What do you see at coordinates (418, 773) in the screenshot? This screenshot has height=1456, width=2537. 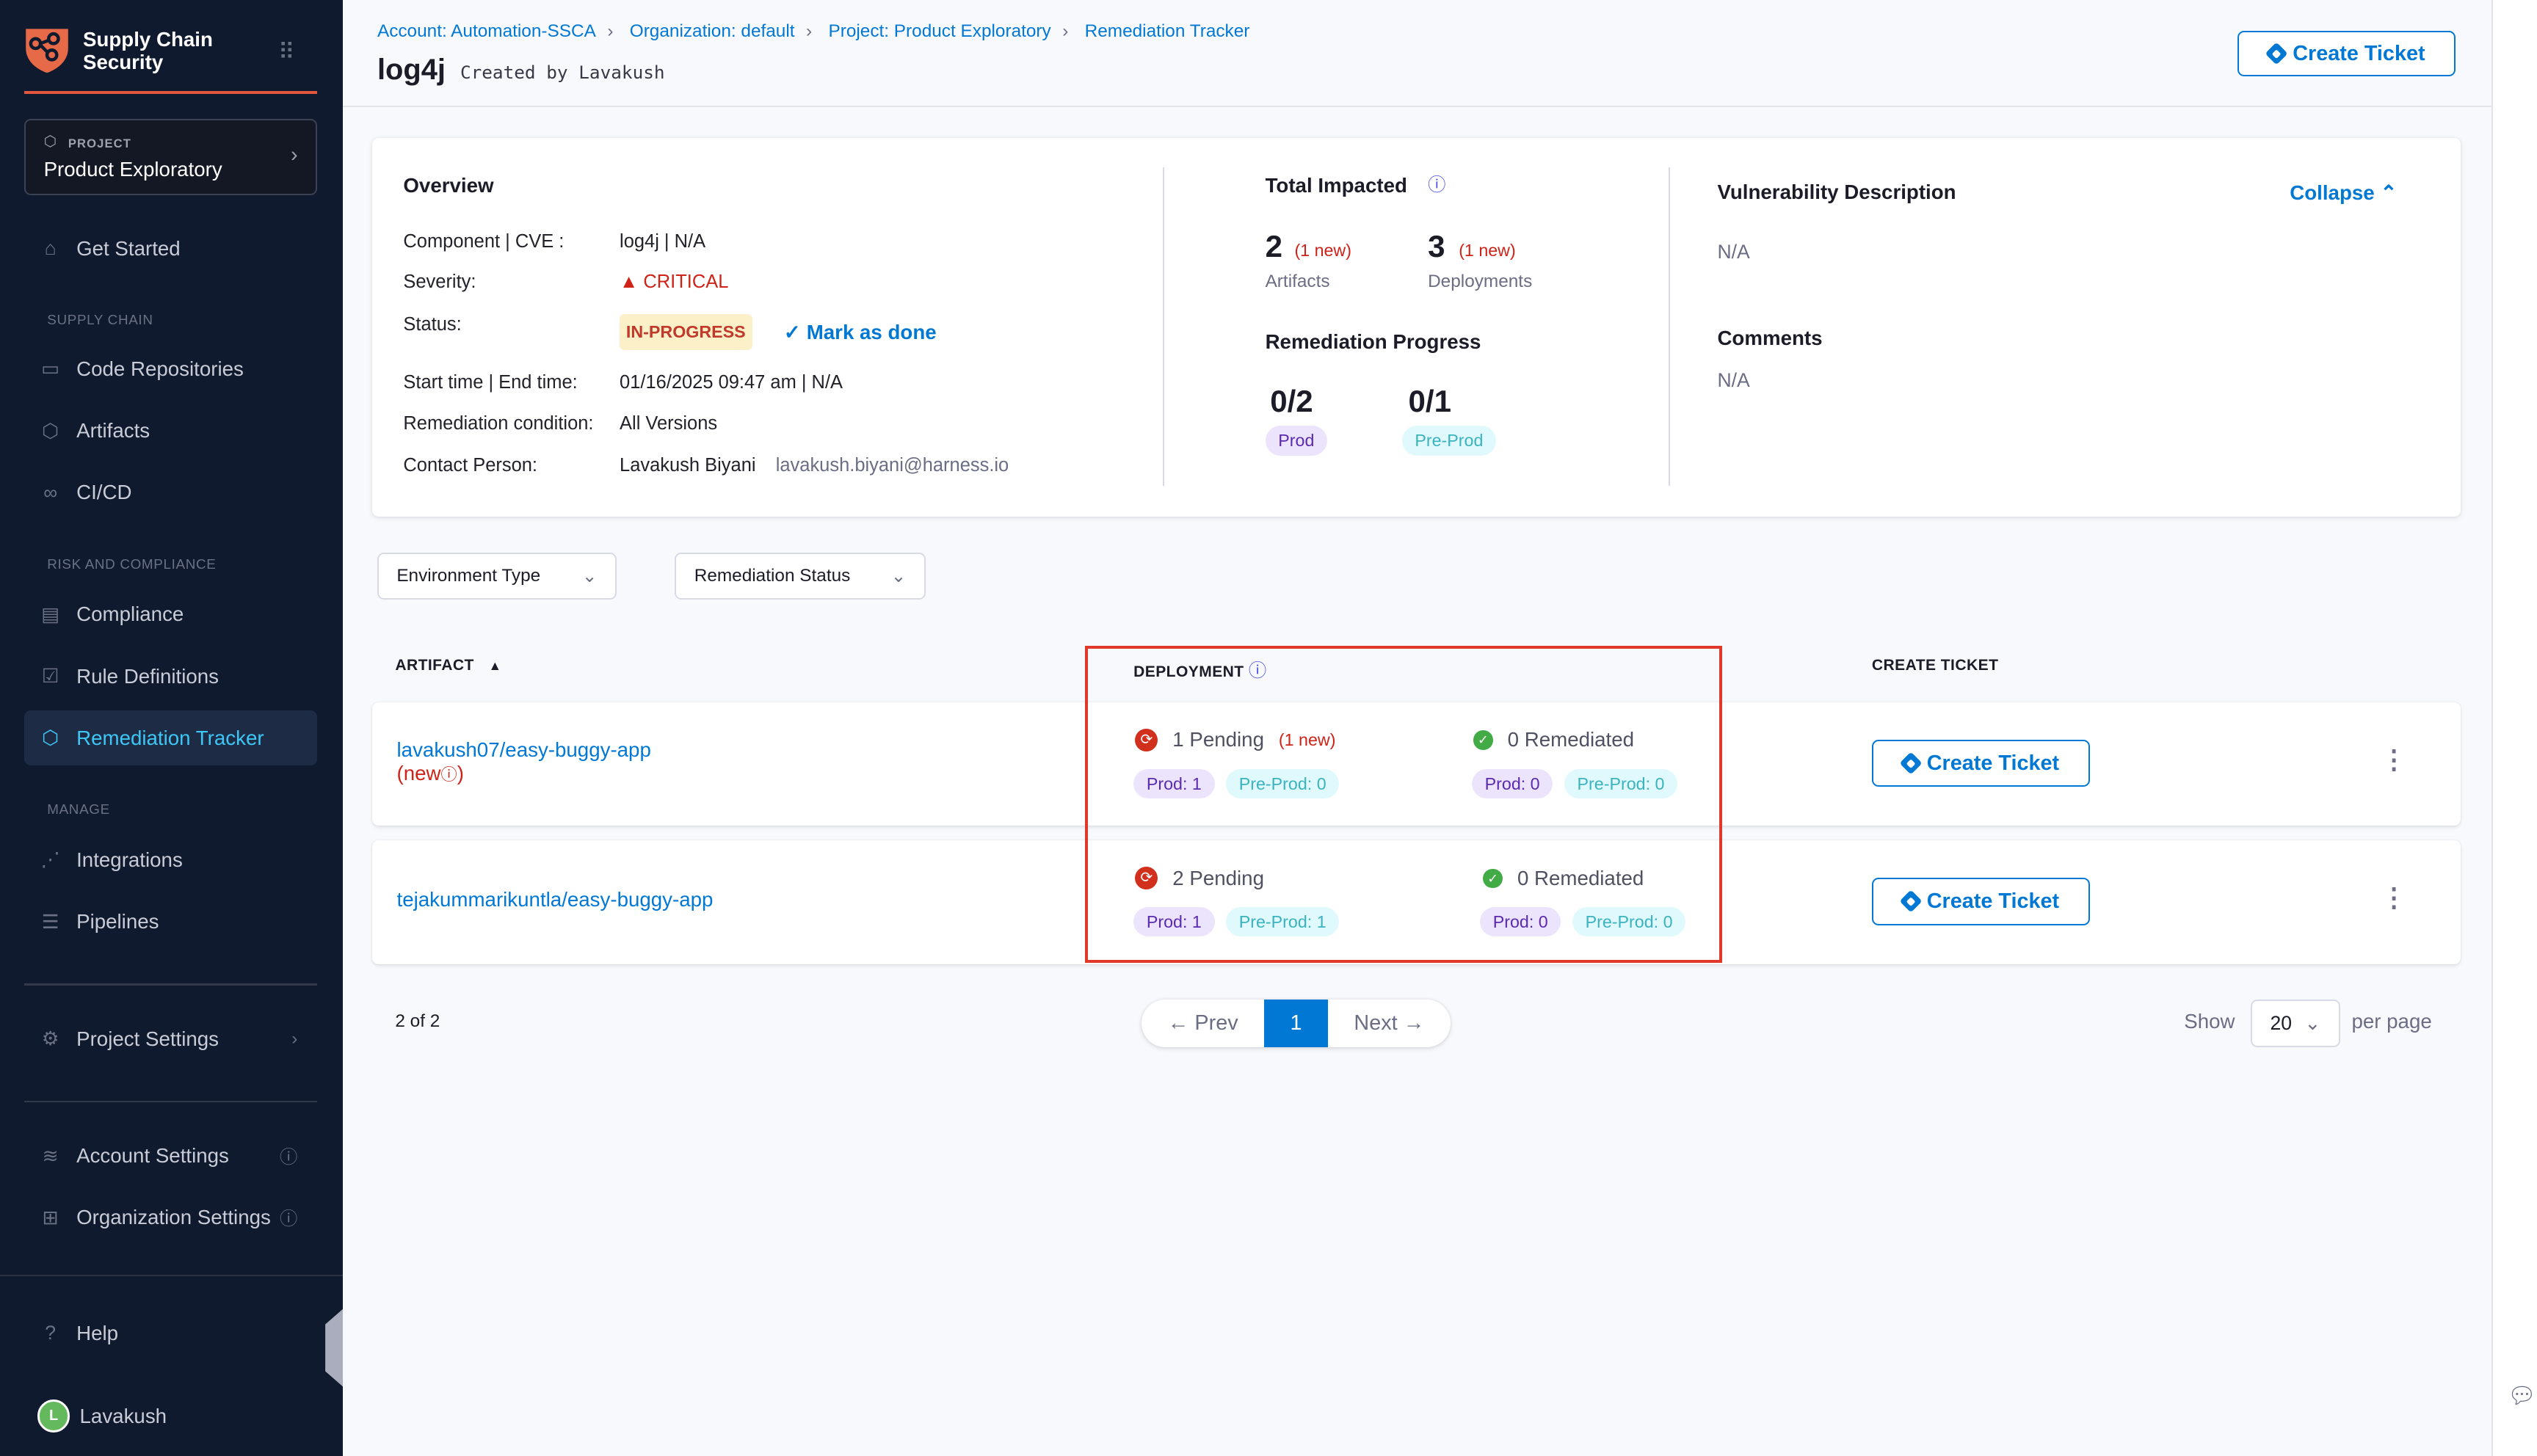 I see `new-text: (new` at bounding box center [418, 773].